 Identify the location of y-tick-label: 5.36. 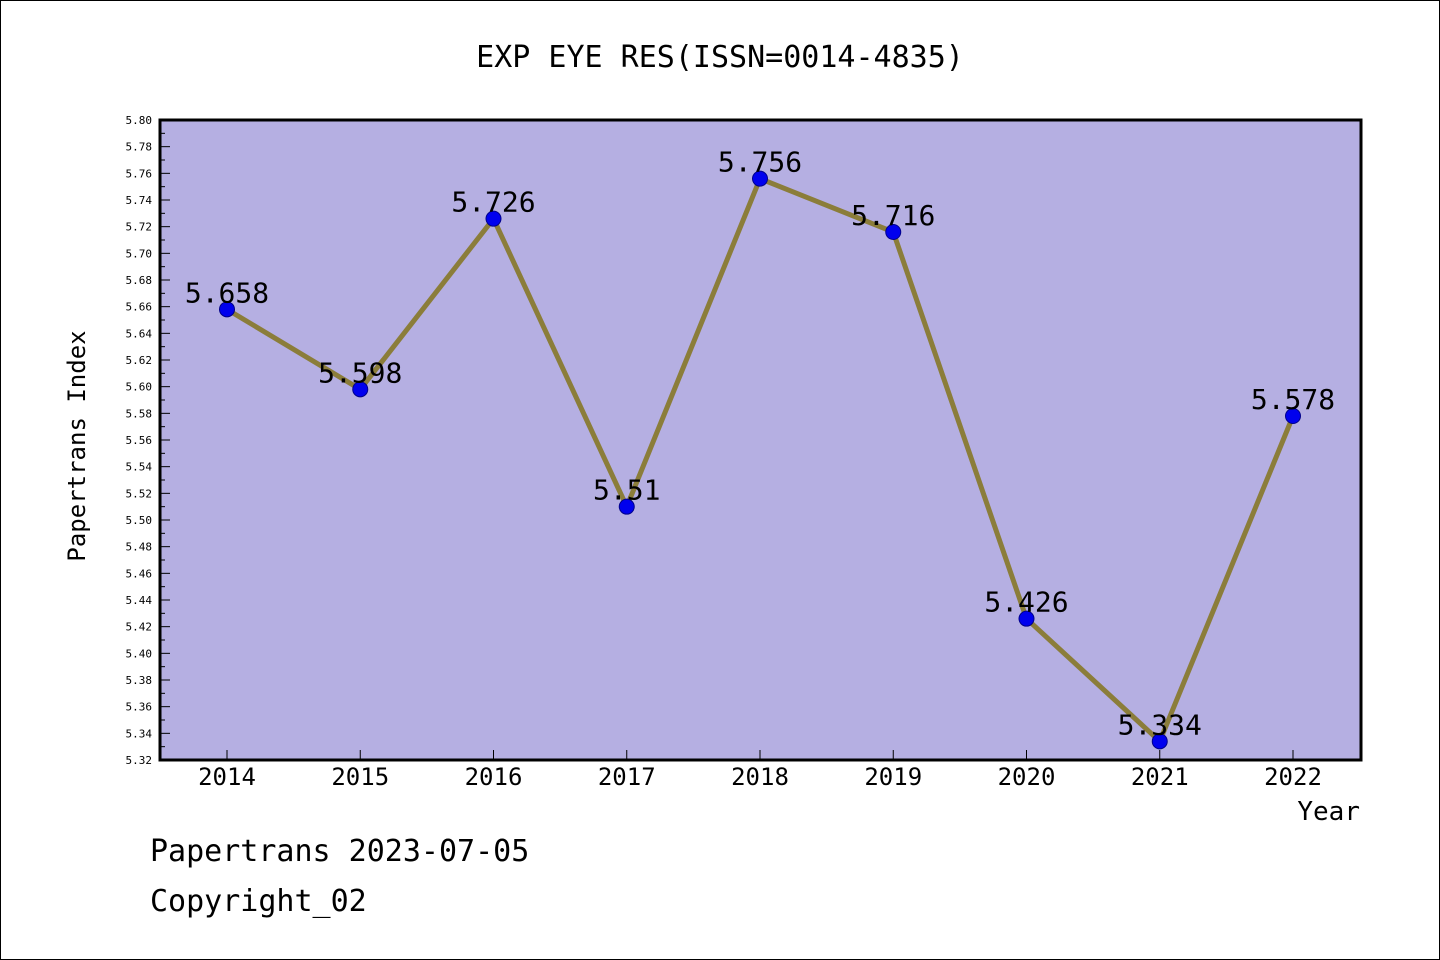
(139, 707).